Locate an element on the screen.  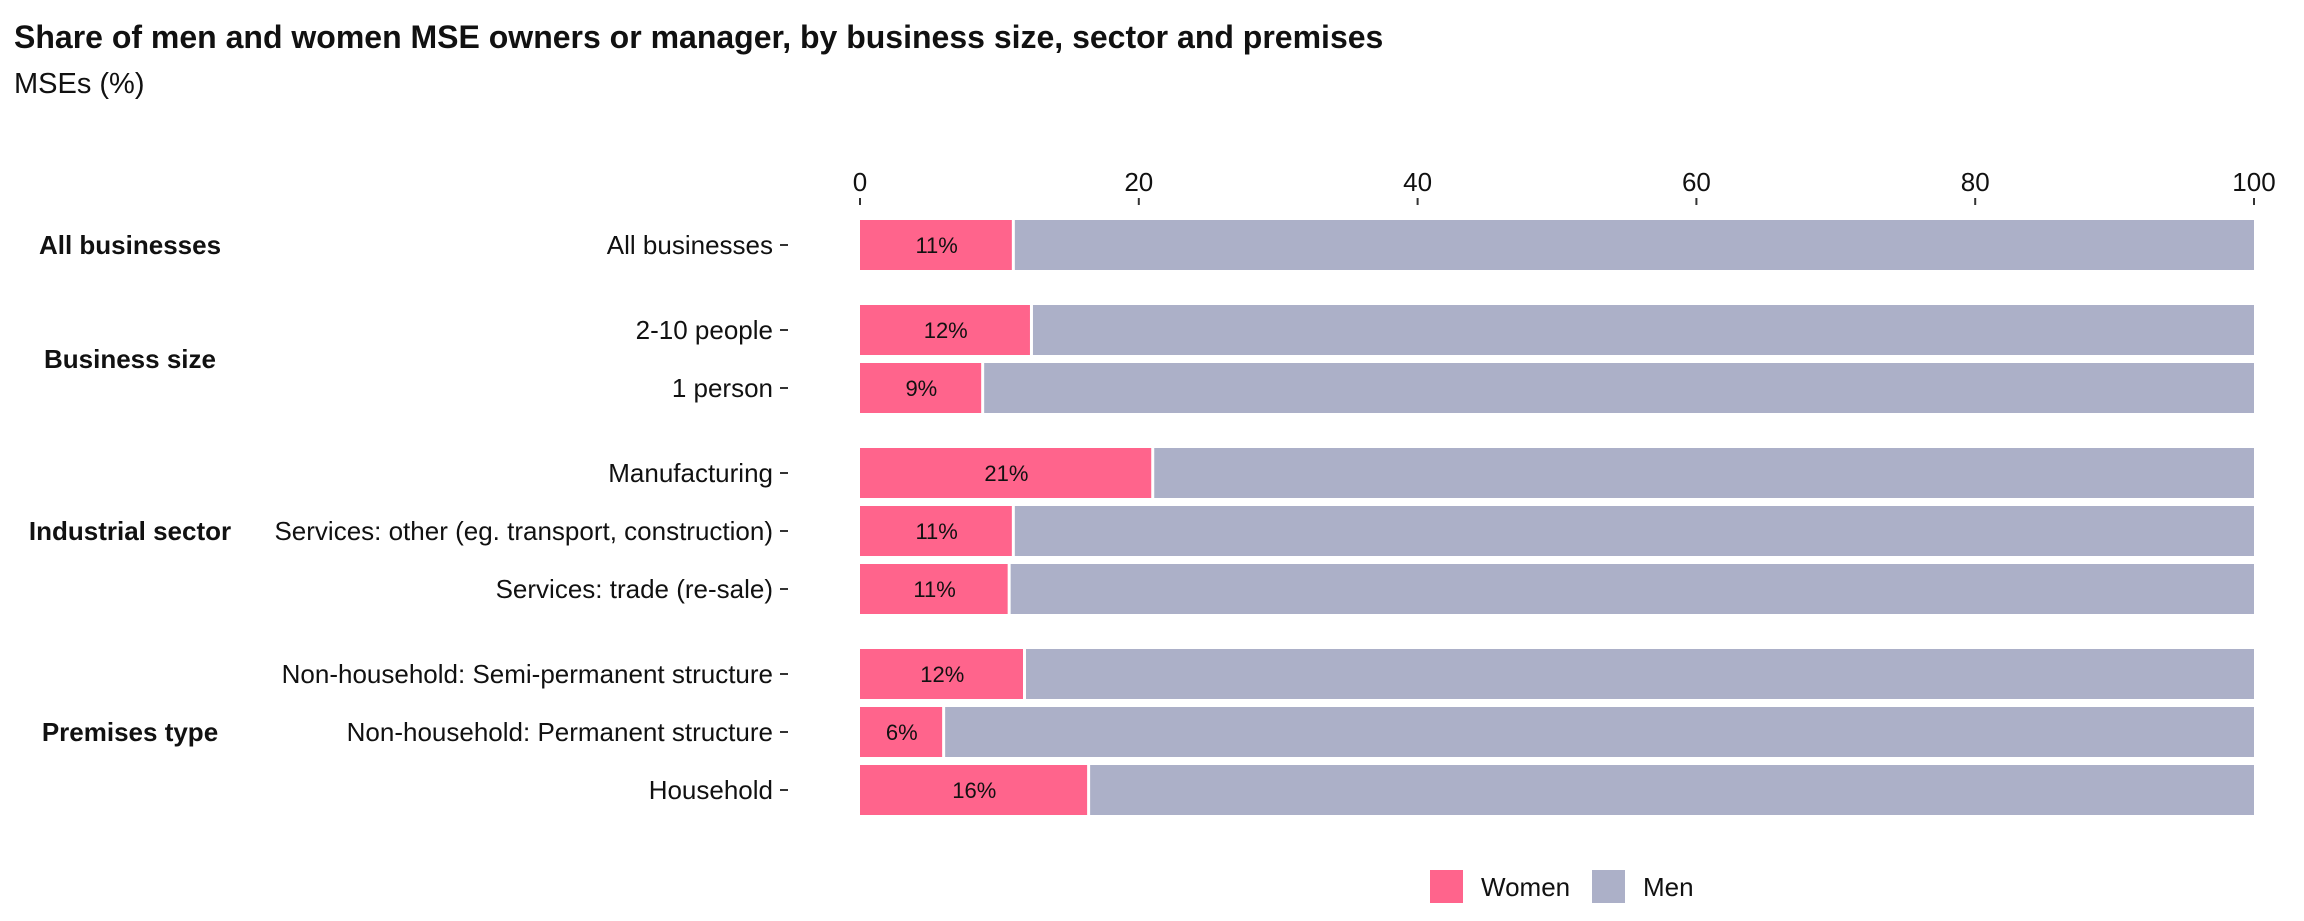
category-label: All businesses is located at coordinates (690, 245).